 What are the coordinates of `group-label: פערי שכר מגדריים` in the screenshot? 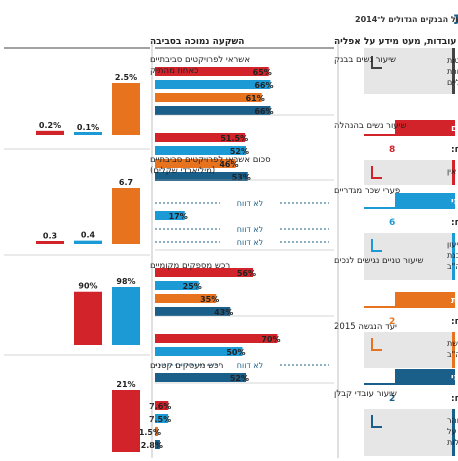 It's located at (367, 191).